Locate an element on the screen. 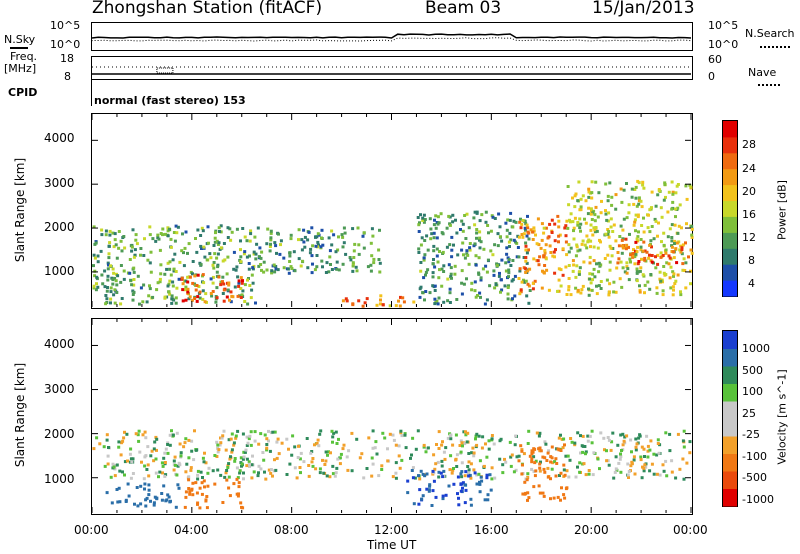 This screenshot has height=554, width=800. freq-panel is located at coordinates (392, 68).